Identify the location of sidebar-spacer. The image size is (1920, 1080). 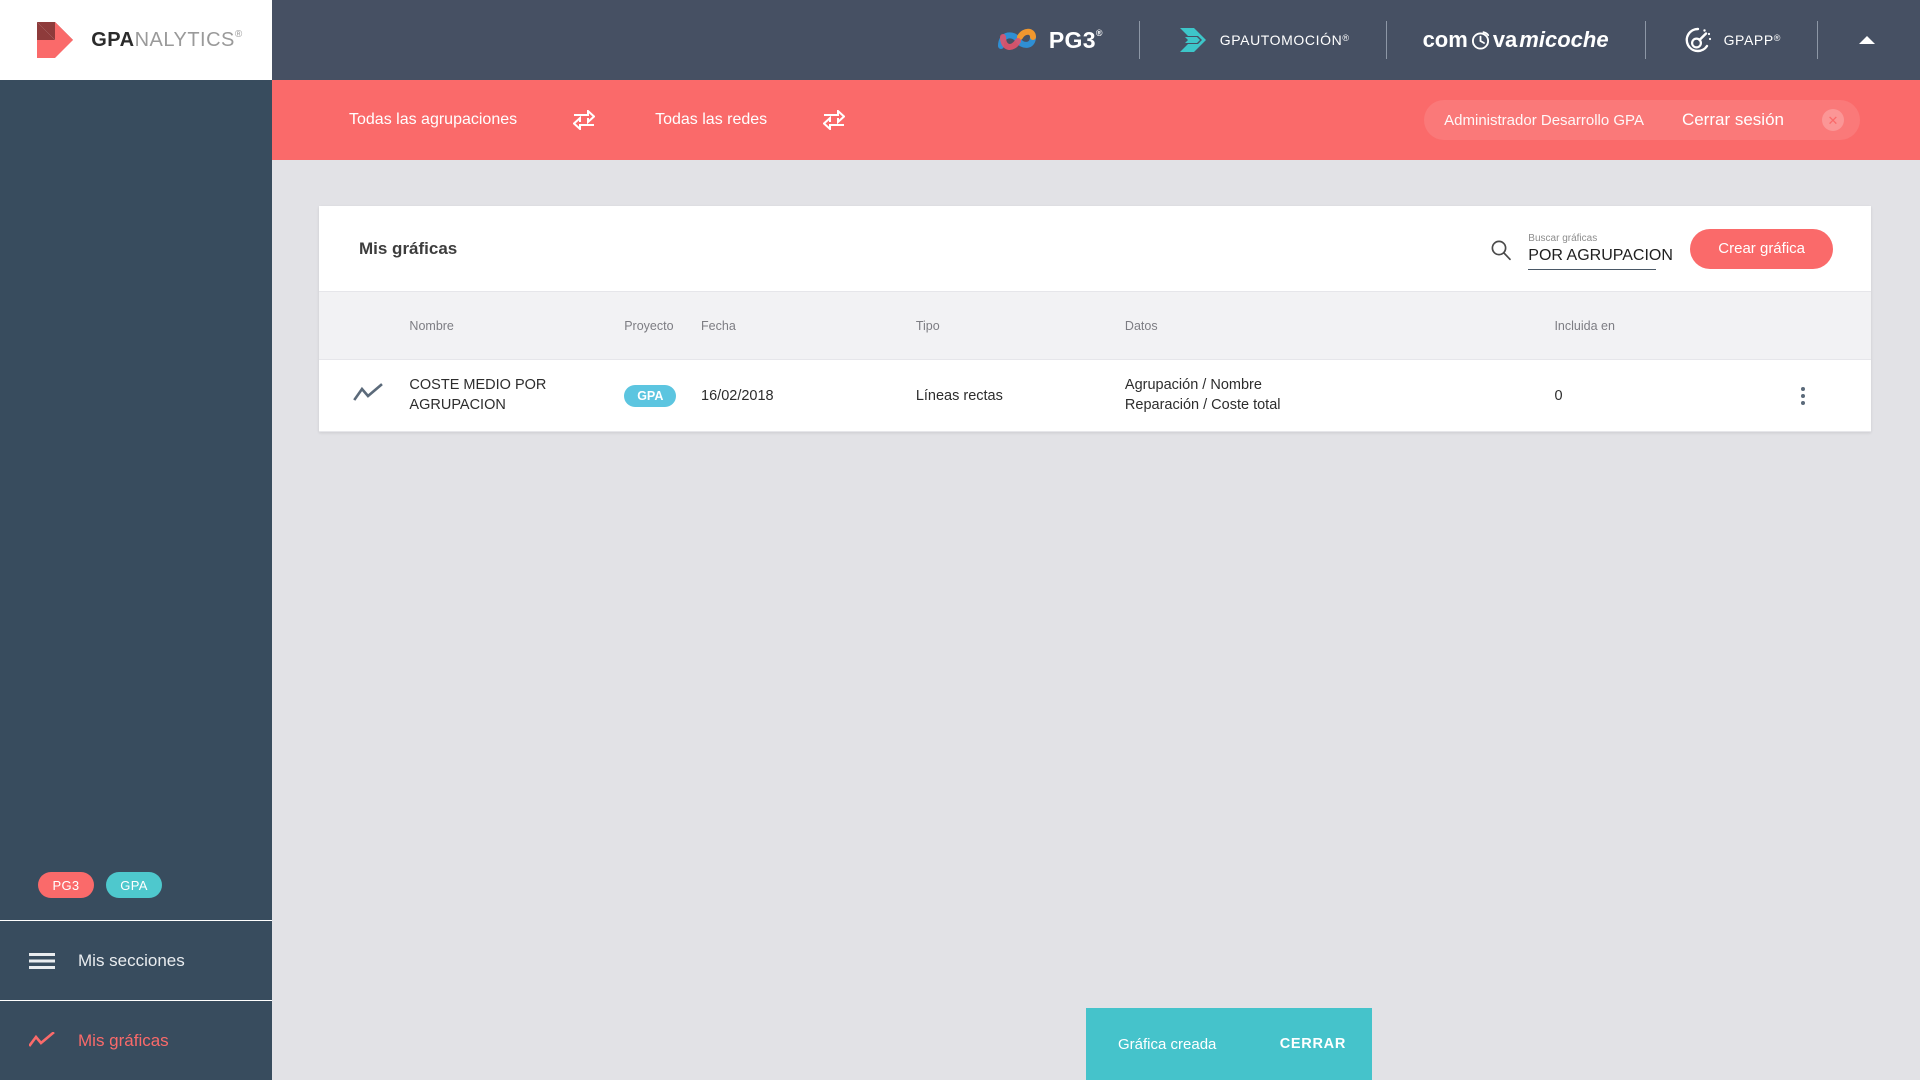
(136, 476).